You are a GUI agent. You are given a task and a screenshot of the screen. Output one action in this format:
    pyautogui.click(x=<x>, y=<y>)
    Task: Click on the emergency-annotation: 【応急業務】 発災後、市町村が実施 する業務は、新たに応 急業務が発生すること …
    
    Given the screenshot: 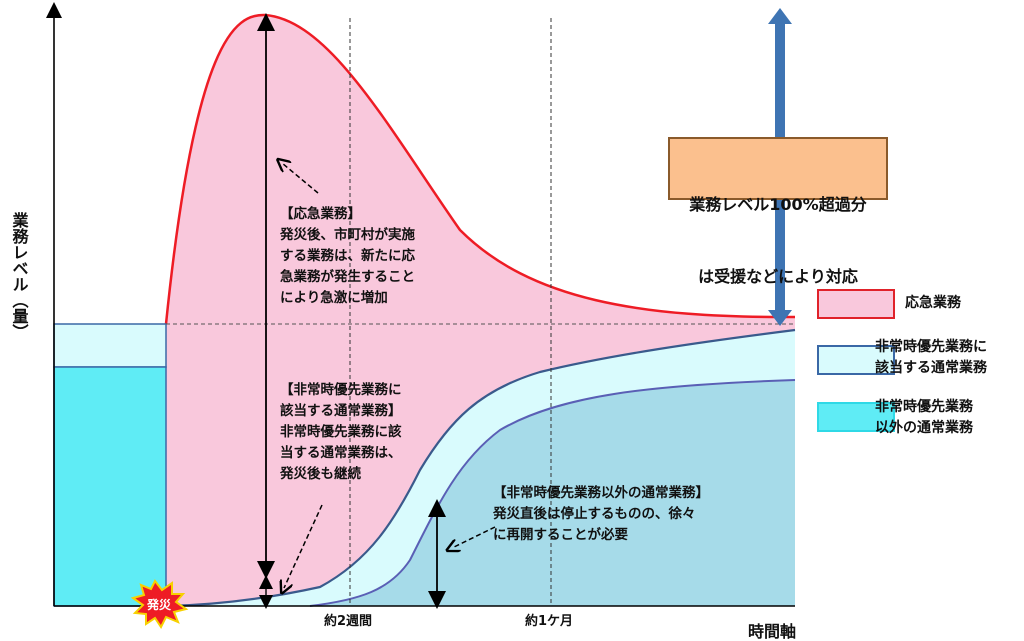 What is the action you would take?
    pyautogui.click(x=347, y=256)
    